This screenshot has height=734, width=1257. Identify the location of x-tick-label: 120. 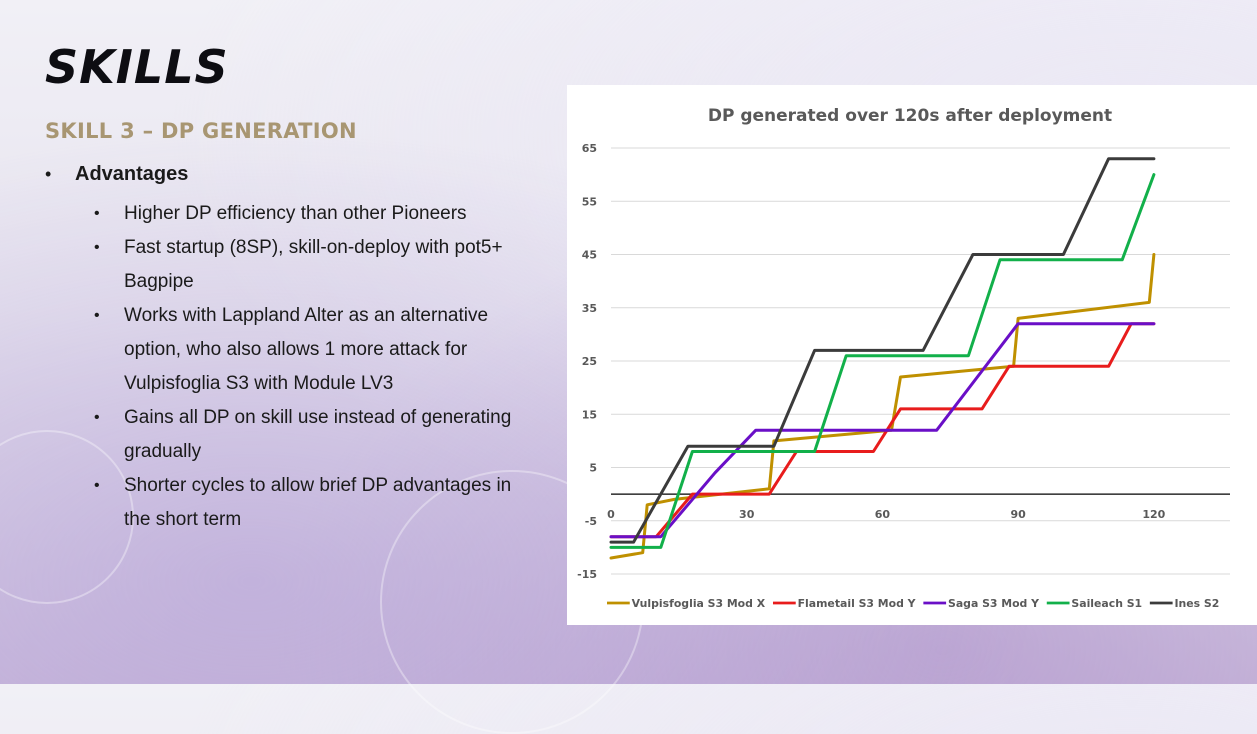
(1153, 514).